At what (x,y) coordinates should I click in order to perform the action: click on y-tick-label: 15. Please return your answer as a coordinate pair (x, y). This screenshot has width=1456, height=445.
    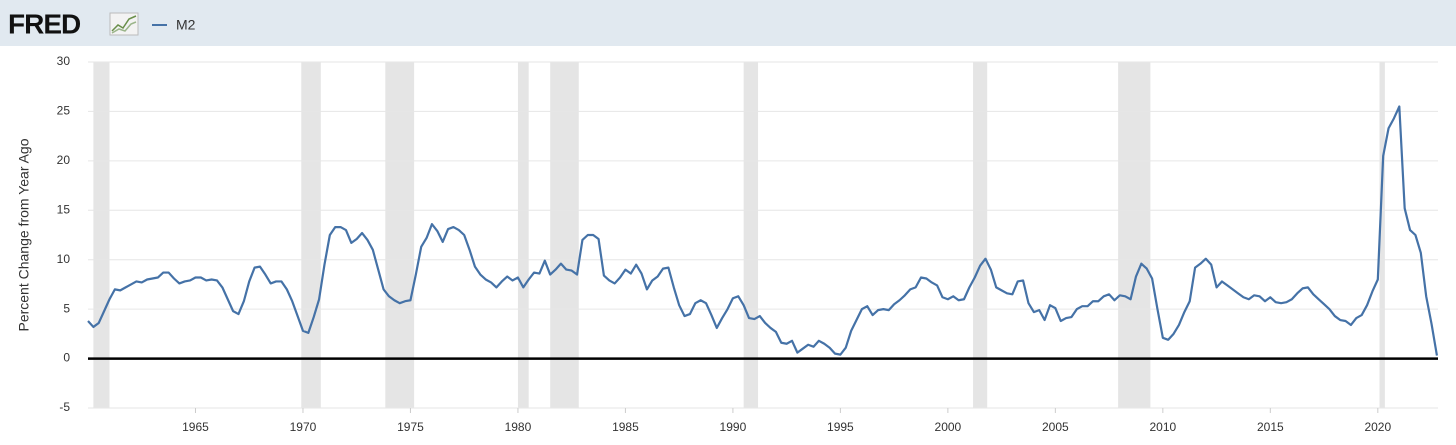
    Looking at the image, I should click on (64, 209).